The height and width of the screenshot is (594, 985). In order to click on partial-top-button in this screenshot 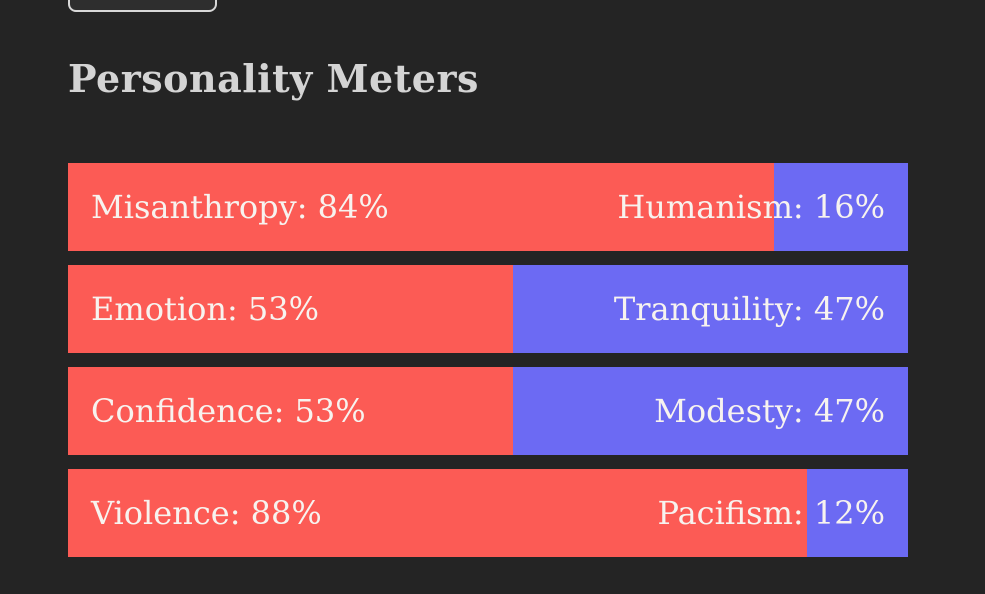, I will do `click(142, 6)`.